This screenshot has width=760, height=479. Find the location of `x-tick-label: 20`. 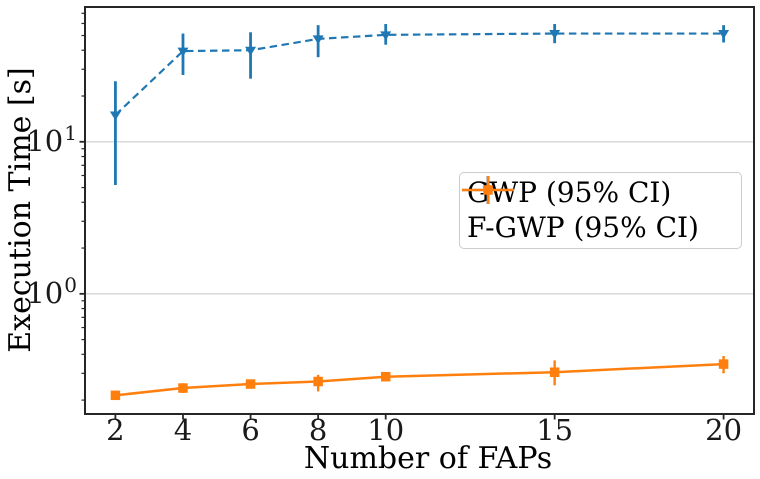

x-tick-label: 20 is located at coordinates (724, 430).